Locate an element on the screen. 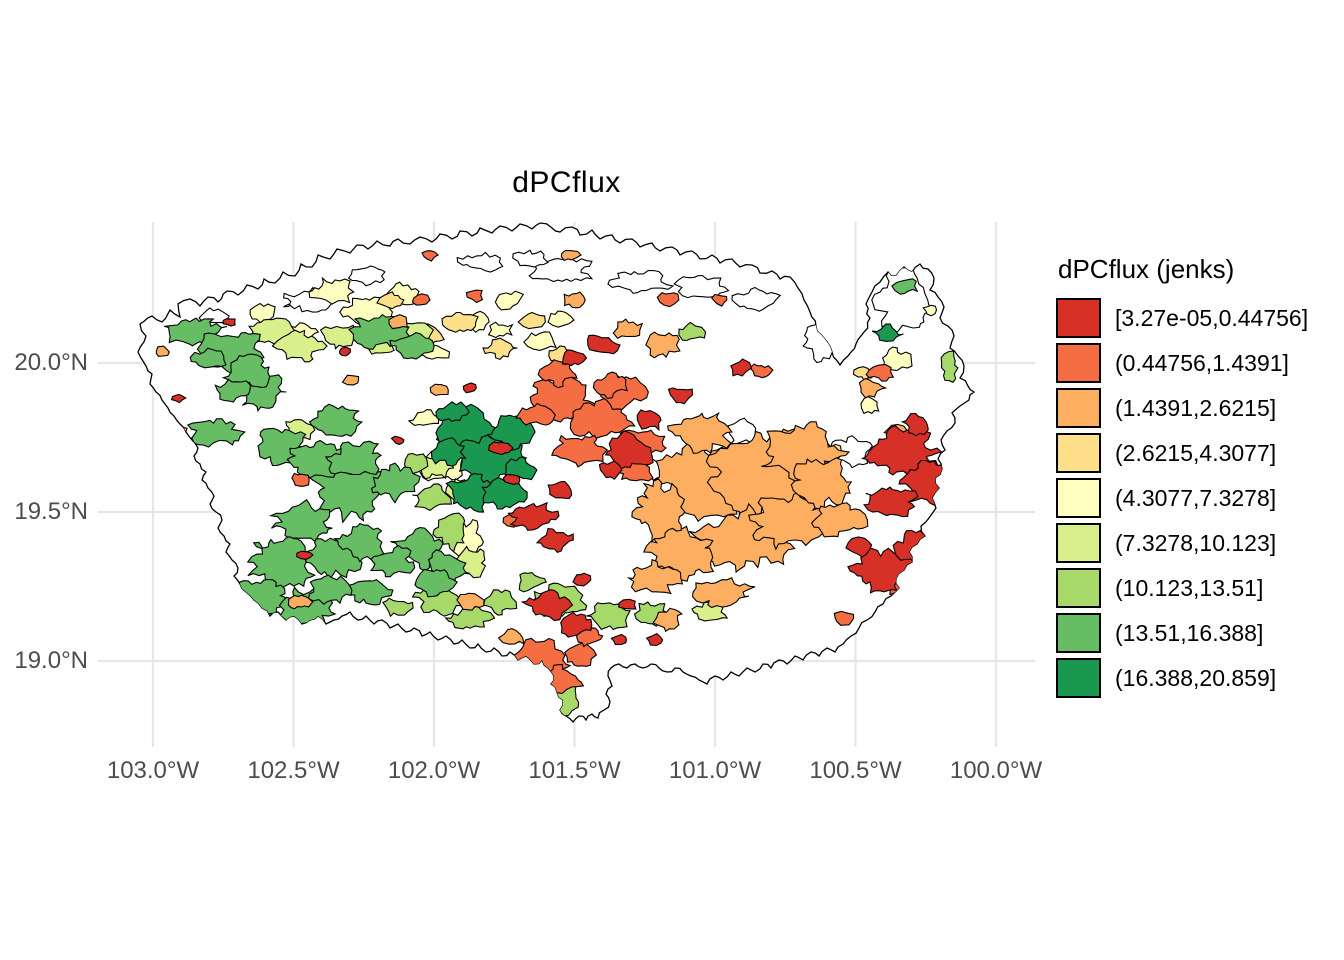  legend-item: (4.3077,7.3278] is located at coordinates (1182, 498).